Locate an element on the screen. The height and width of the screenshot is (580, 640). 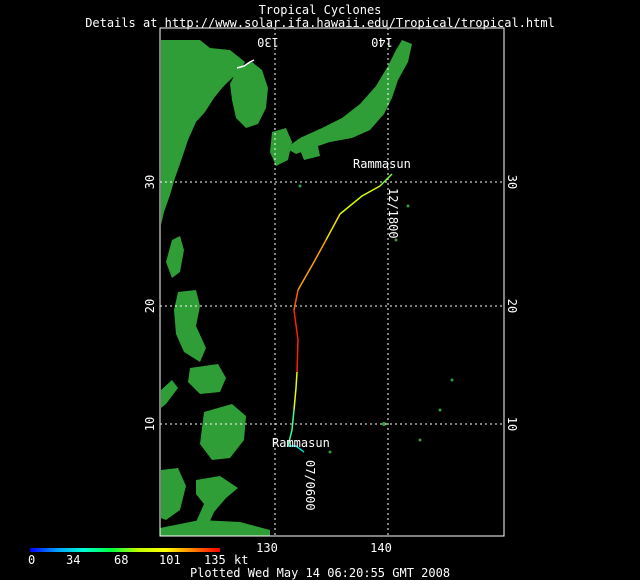
korea-peninsula is located at coordinates (249, 95).